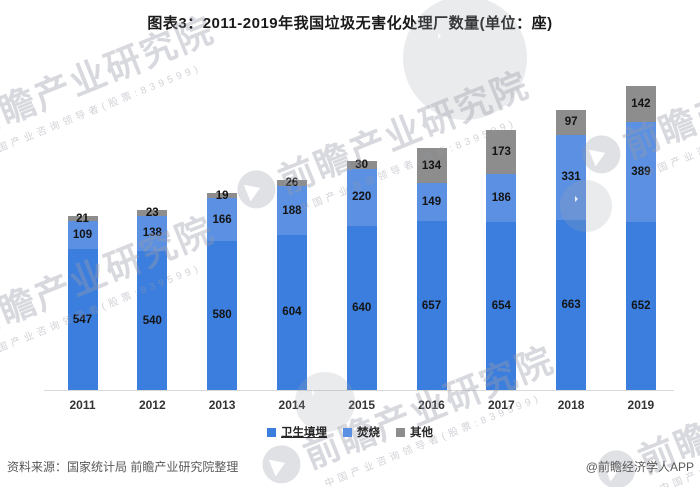  Describe the element at coordinates (362, 405) in the screenshot. I see `x-axis-tick-label: 2015` at that location.